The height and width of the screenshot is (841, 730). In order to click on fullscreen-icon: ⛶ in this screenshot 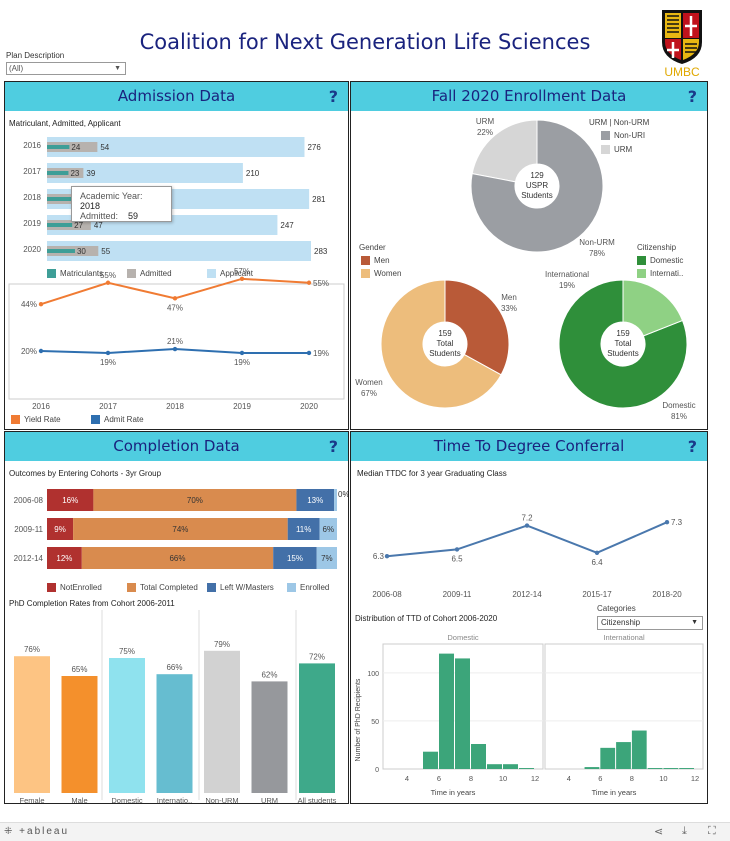, I will do `click(712, 831)`.